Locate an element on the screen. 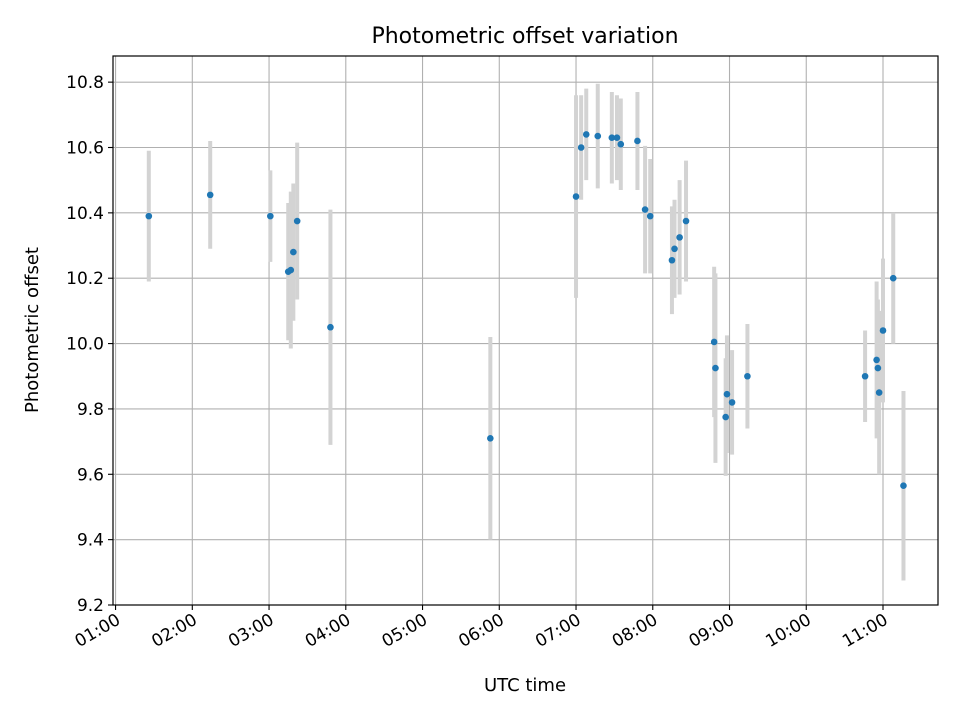  y-tick-label: 9.4 is located at coordinates (90, 541).